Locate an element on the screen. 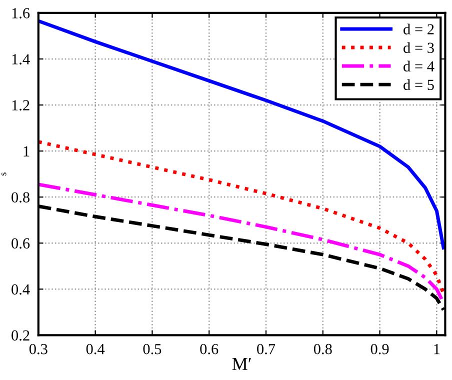 Image resolution: width=452 pixels, height=380 pixels. legend-label: d = 2 is located at coordinates (419, 29).